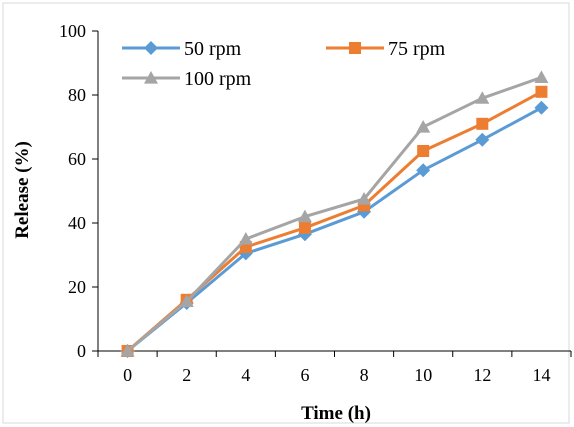  Describe the element at coordinates (77, 287) in the screenshot. I see `y-tick-label: 20` at that location.